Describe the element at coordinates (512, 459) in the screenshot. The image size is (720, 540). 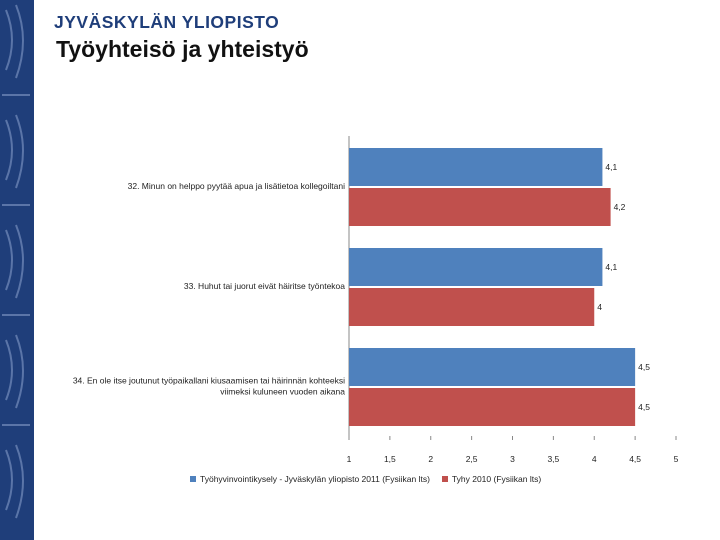
I see `x-tick-label: 3` at that location.